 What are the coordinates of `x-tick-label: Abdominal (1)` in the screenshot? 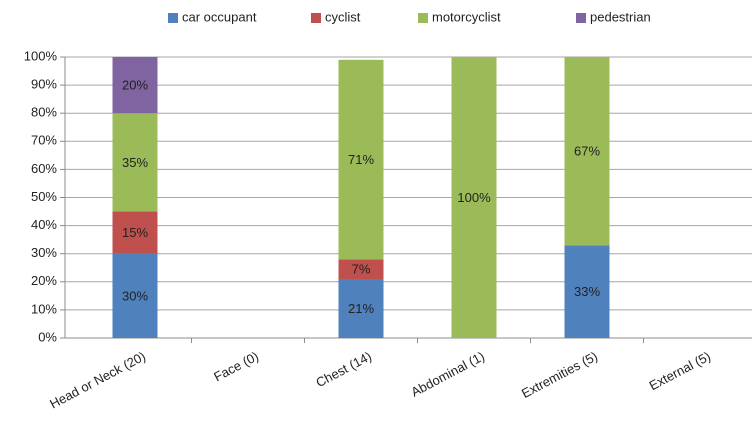 It's located at (448, 373).